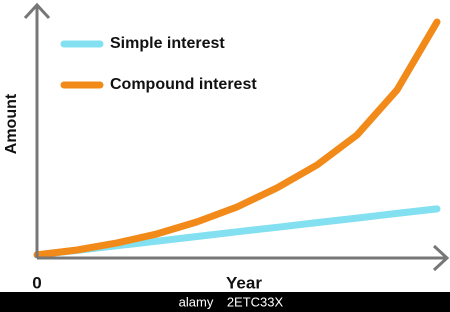 The image size is (450, 312). I want to click on watermark-bar, so click(225, 302).